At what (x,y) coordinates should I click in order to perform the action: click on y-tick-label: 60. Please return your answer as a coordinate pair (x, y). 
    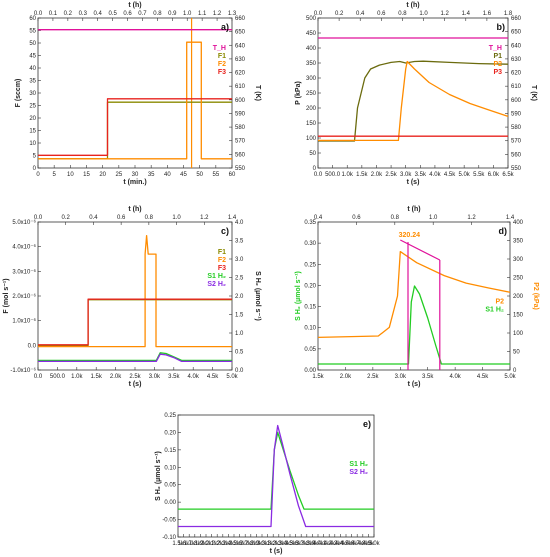
    Looking at the image, I should click on (32, 19).